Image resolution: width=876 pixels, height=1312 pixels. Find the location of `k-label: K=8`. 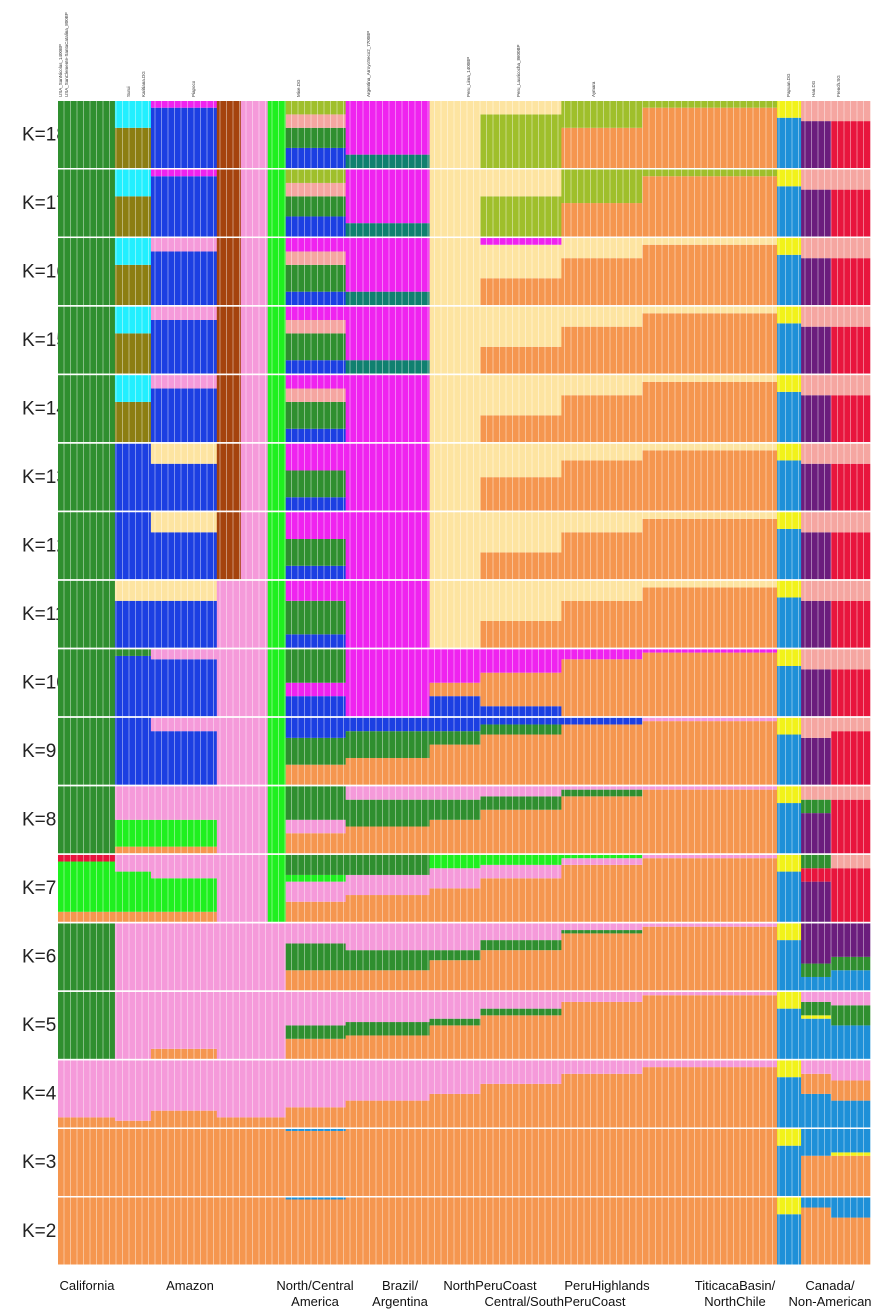

k-label: K=8 is located at coordinates (39, 820).